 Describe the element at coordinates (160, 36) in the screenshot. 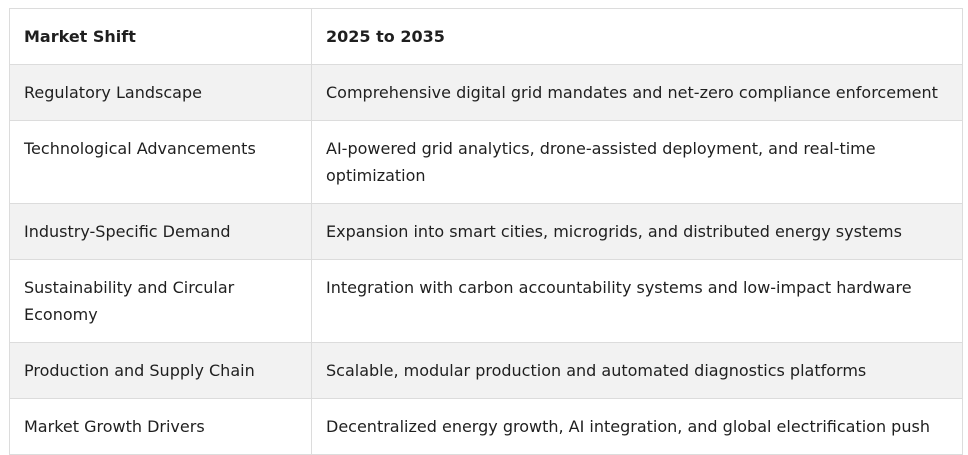

I see `column-header-market-shift: Market Shift` at that location.